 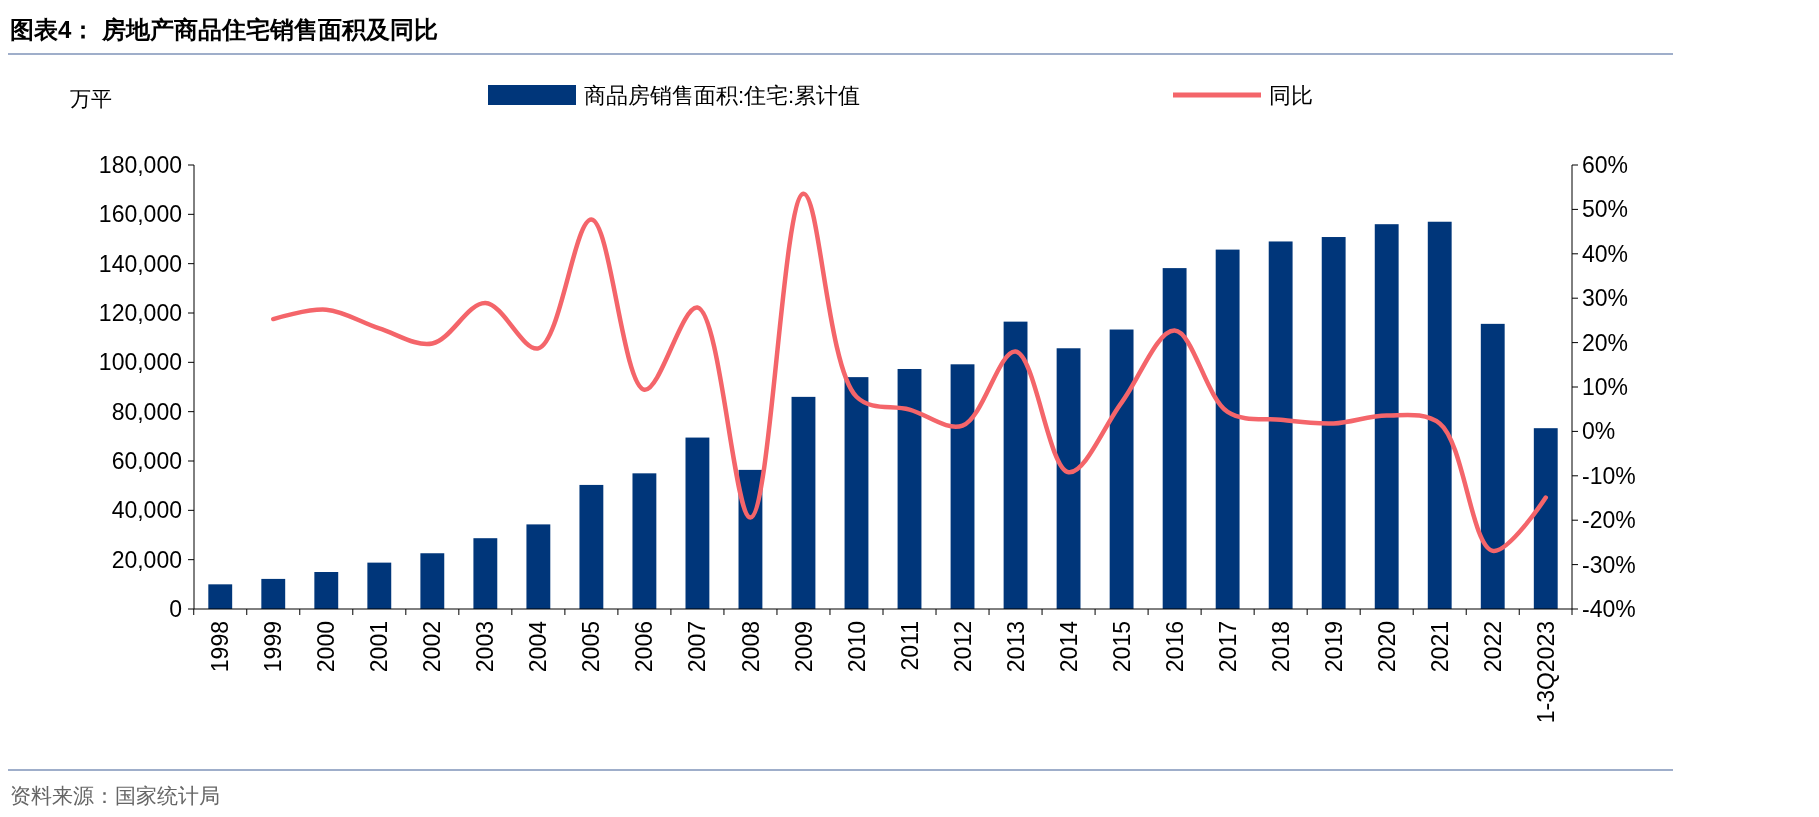 What do you see at coordinates (962, 647) in the screenshot?
I see `x-tick-label: 2012` at bounding box center [962, 647].